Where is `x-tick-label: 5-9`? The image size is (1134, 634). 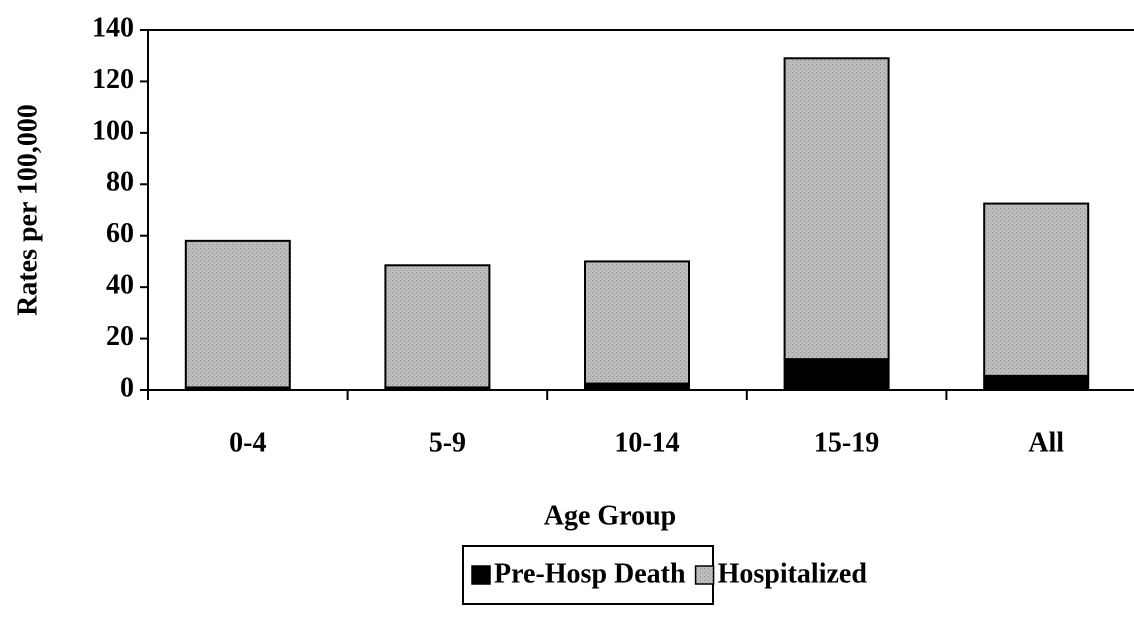
x-tick-label: 5-9 is located at coordinates (447, 442).